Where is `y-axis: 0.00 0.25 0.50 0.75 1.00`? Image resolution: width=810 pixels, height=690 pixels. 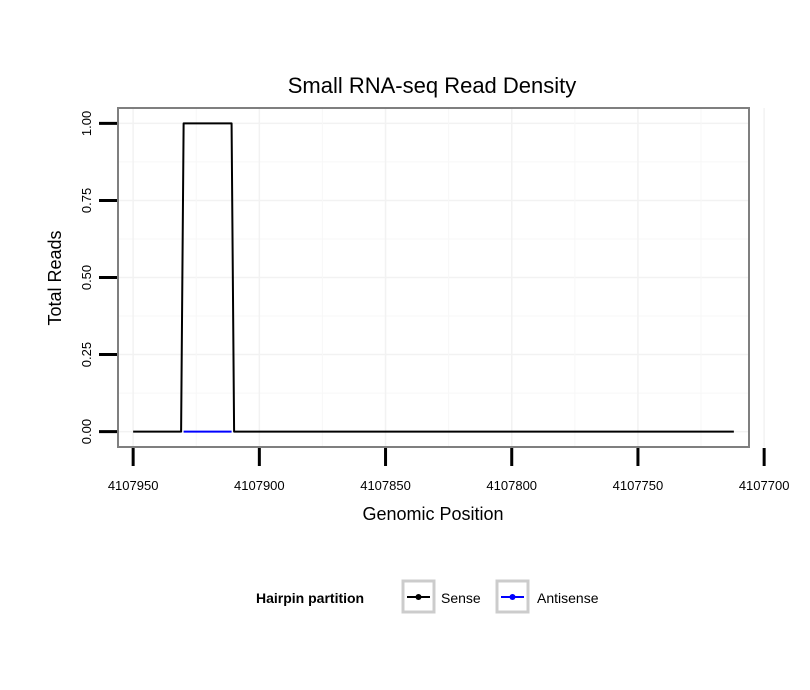 y-axis: 0.00 0.25 0.50 0.75 1.00 is located at coordinates (98, 277).